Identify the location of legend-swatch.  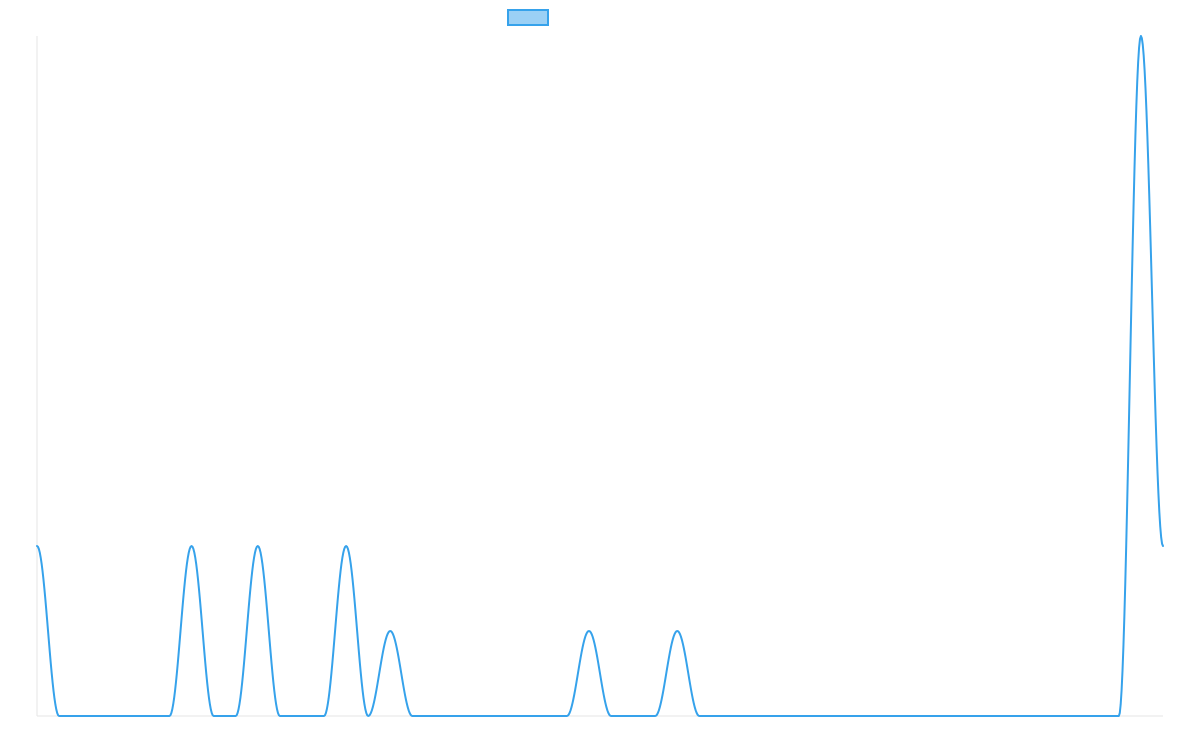
(528, 17).